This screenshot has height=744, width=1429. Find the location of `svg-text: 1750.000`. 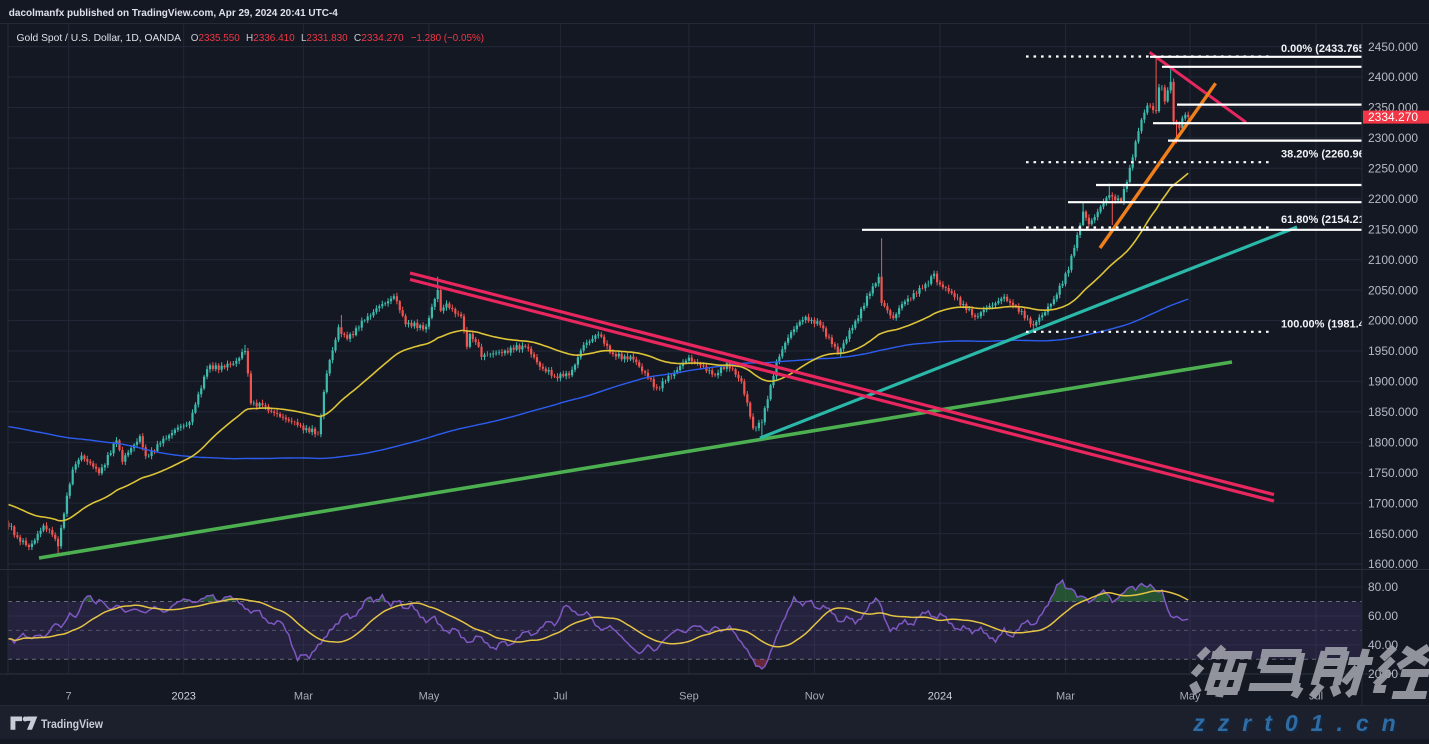

svg-text: 1750.000 is located at coordinates (1393, 473).